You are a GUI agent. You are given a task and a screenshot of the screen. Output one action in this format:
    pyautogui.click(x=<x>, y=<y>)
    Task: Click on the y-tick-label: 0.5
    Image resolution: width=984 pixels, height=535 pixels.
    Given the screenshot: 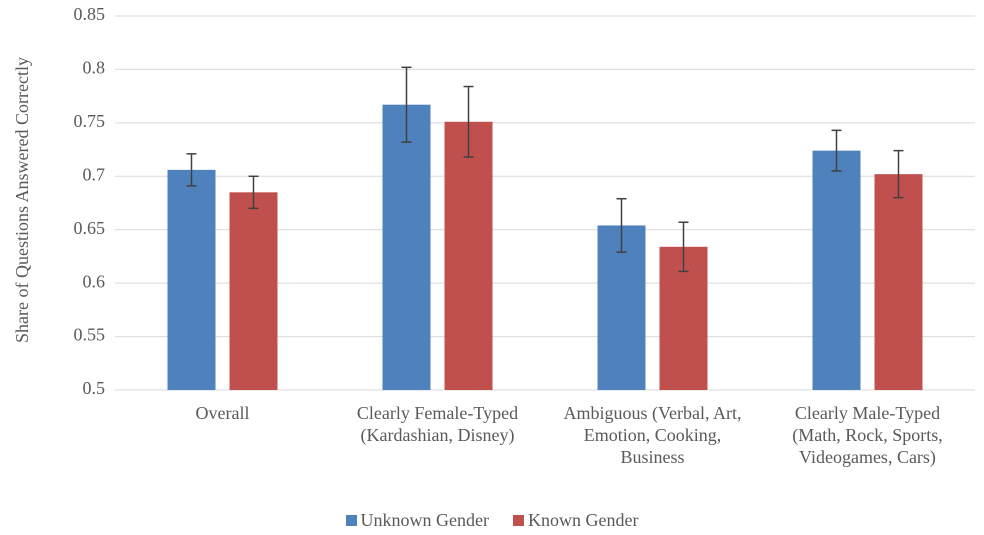 What is the action you would take?
    pyautogui.click(x=94, y=388)
    